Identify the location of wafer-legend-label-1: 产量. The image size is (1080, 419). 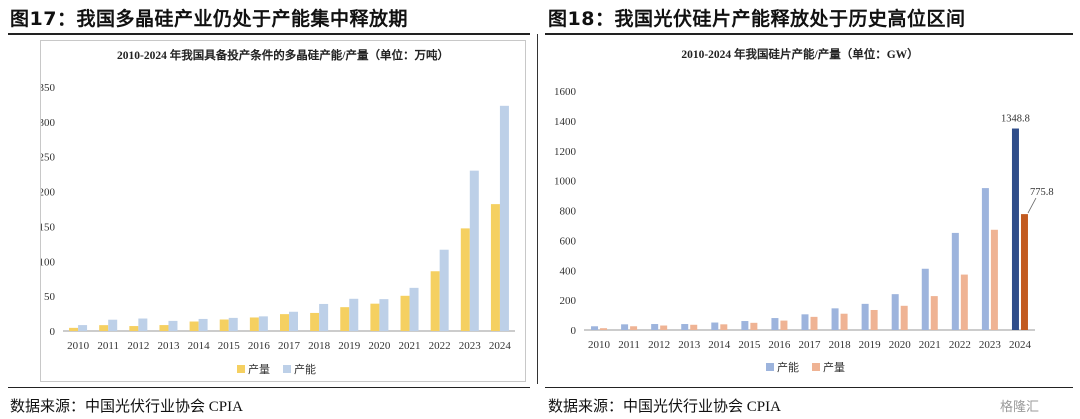
(834, 367).